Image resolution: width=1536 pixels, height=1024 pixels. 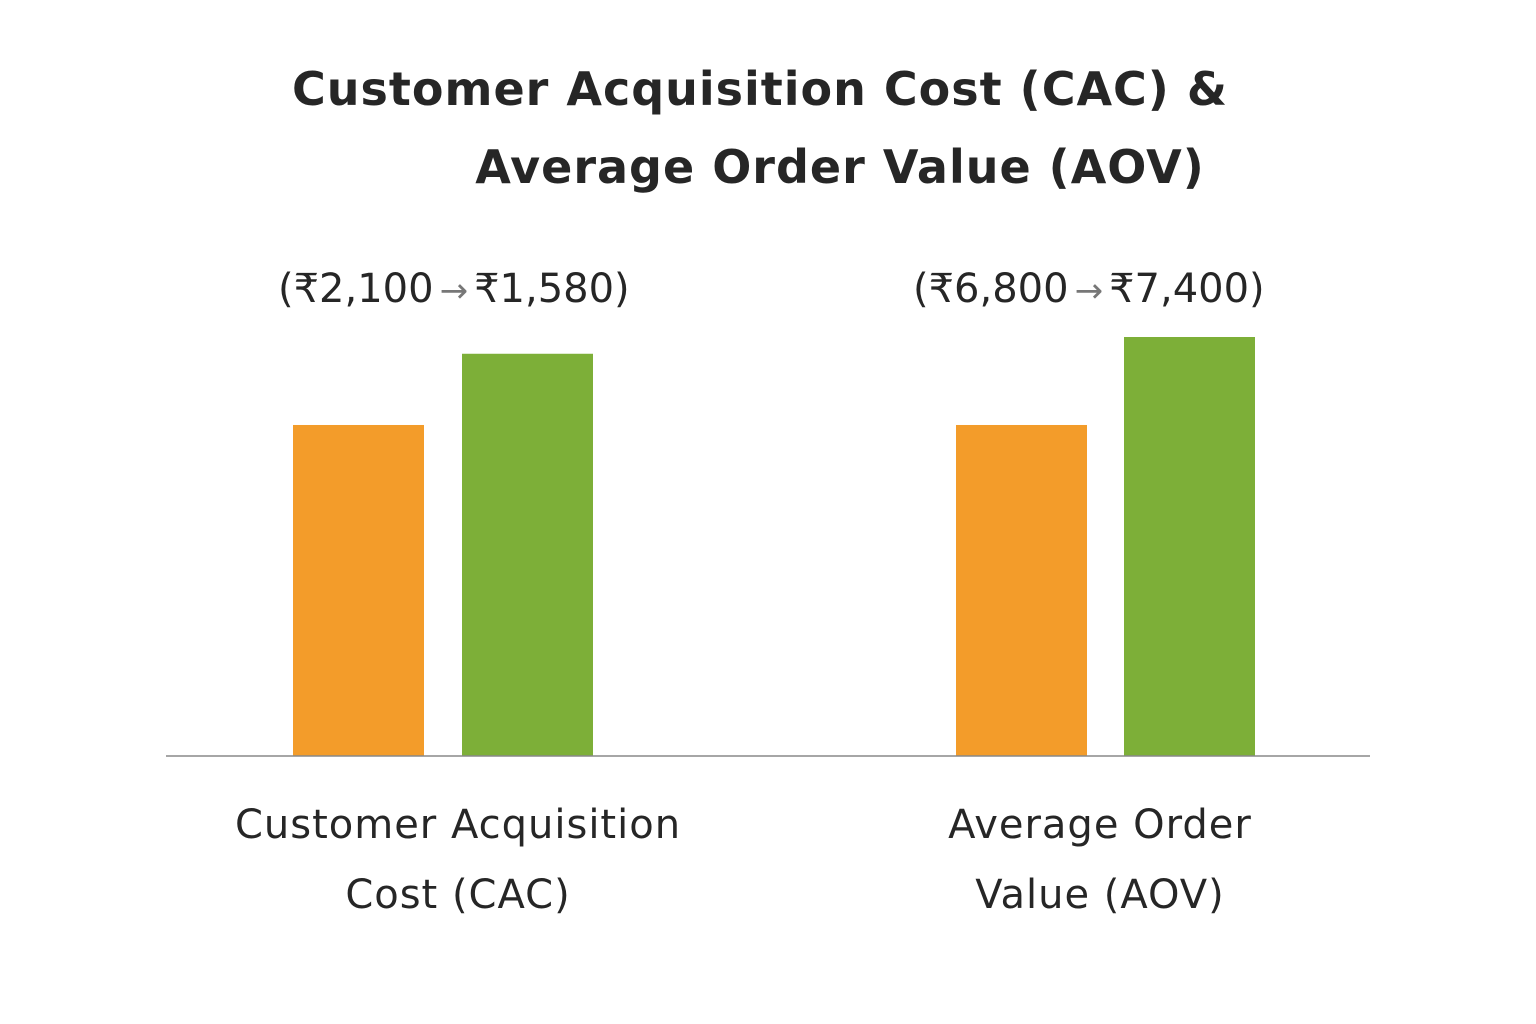 I want to click on x-tick-label-line: Value (AOV), so click(x=1100, y=895).